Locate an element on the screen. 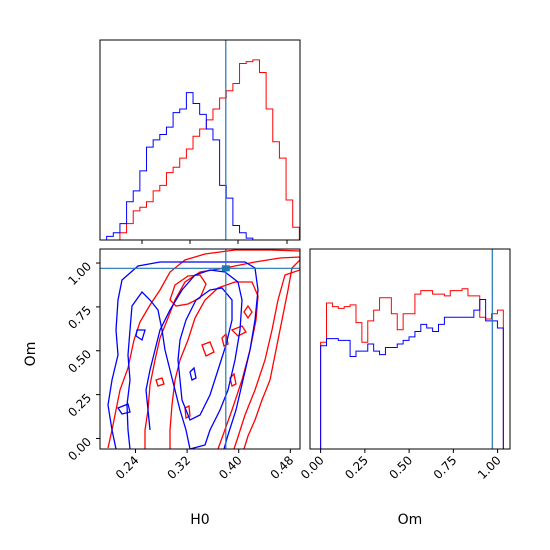 The width and height of the screenshot is (550, 550). contour-a-blob6 is located at coordinates (187, 412).